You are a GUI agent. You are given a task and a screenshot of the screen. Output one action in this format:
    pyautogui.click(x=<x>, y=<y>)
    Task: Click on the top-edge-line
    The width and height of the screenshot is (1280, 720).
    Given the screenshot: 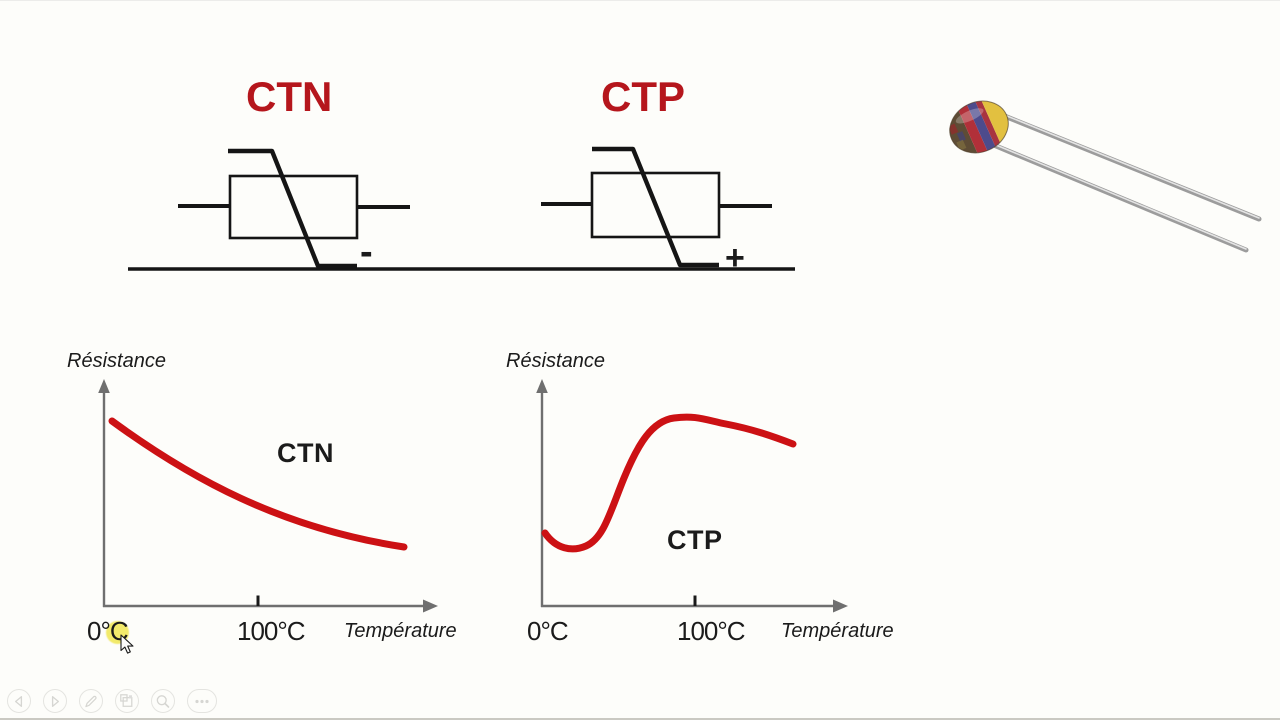 What is the action you would take?
    pyautogui.click(x=640, y=0)
    